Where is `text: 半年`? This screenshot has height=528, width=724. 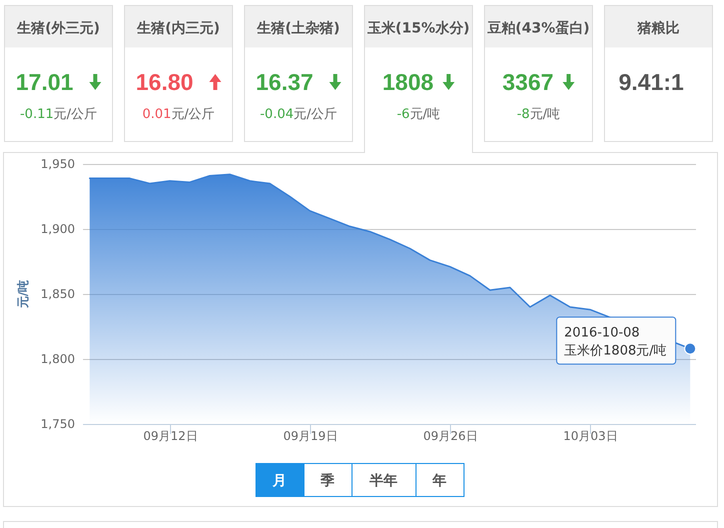
text: 半年 is located at coordinates (383, 481).